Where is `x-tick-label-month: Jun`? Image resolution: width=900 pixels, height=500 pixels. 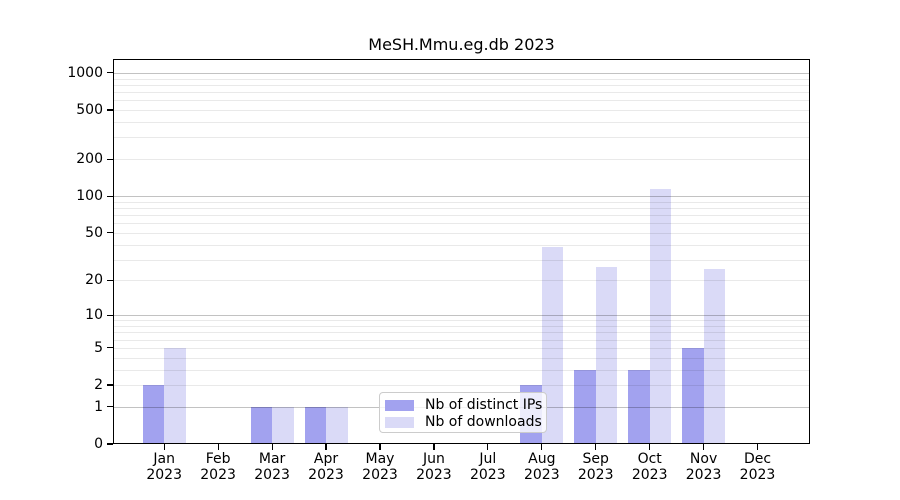
x-tick-label-month: Jun is located at coordinates (433, 459).